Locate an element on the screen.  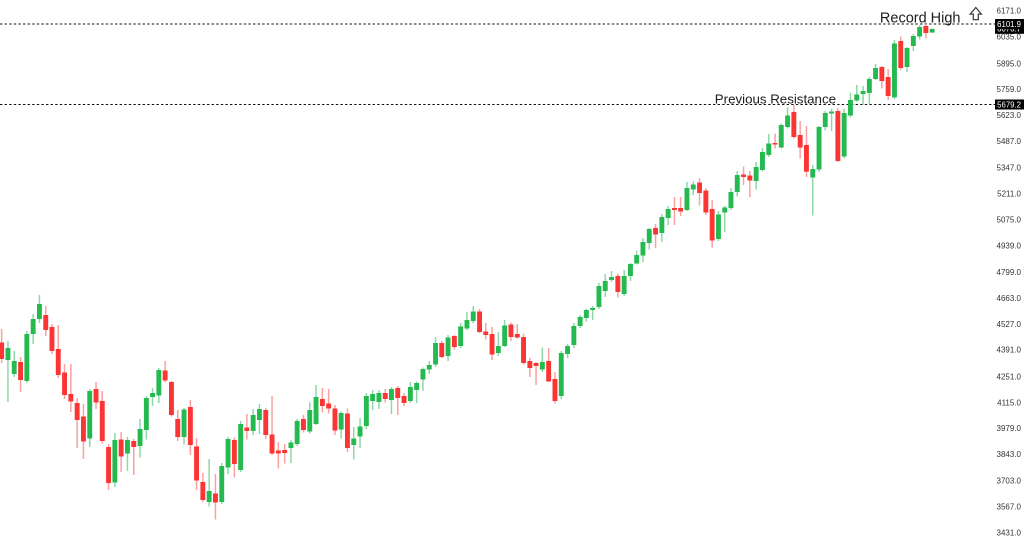
svg-text: 3431.0 is located at coordinates (1009, 533).